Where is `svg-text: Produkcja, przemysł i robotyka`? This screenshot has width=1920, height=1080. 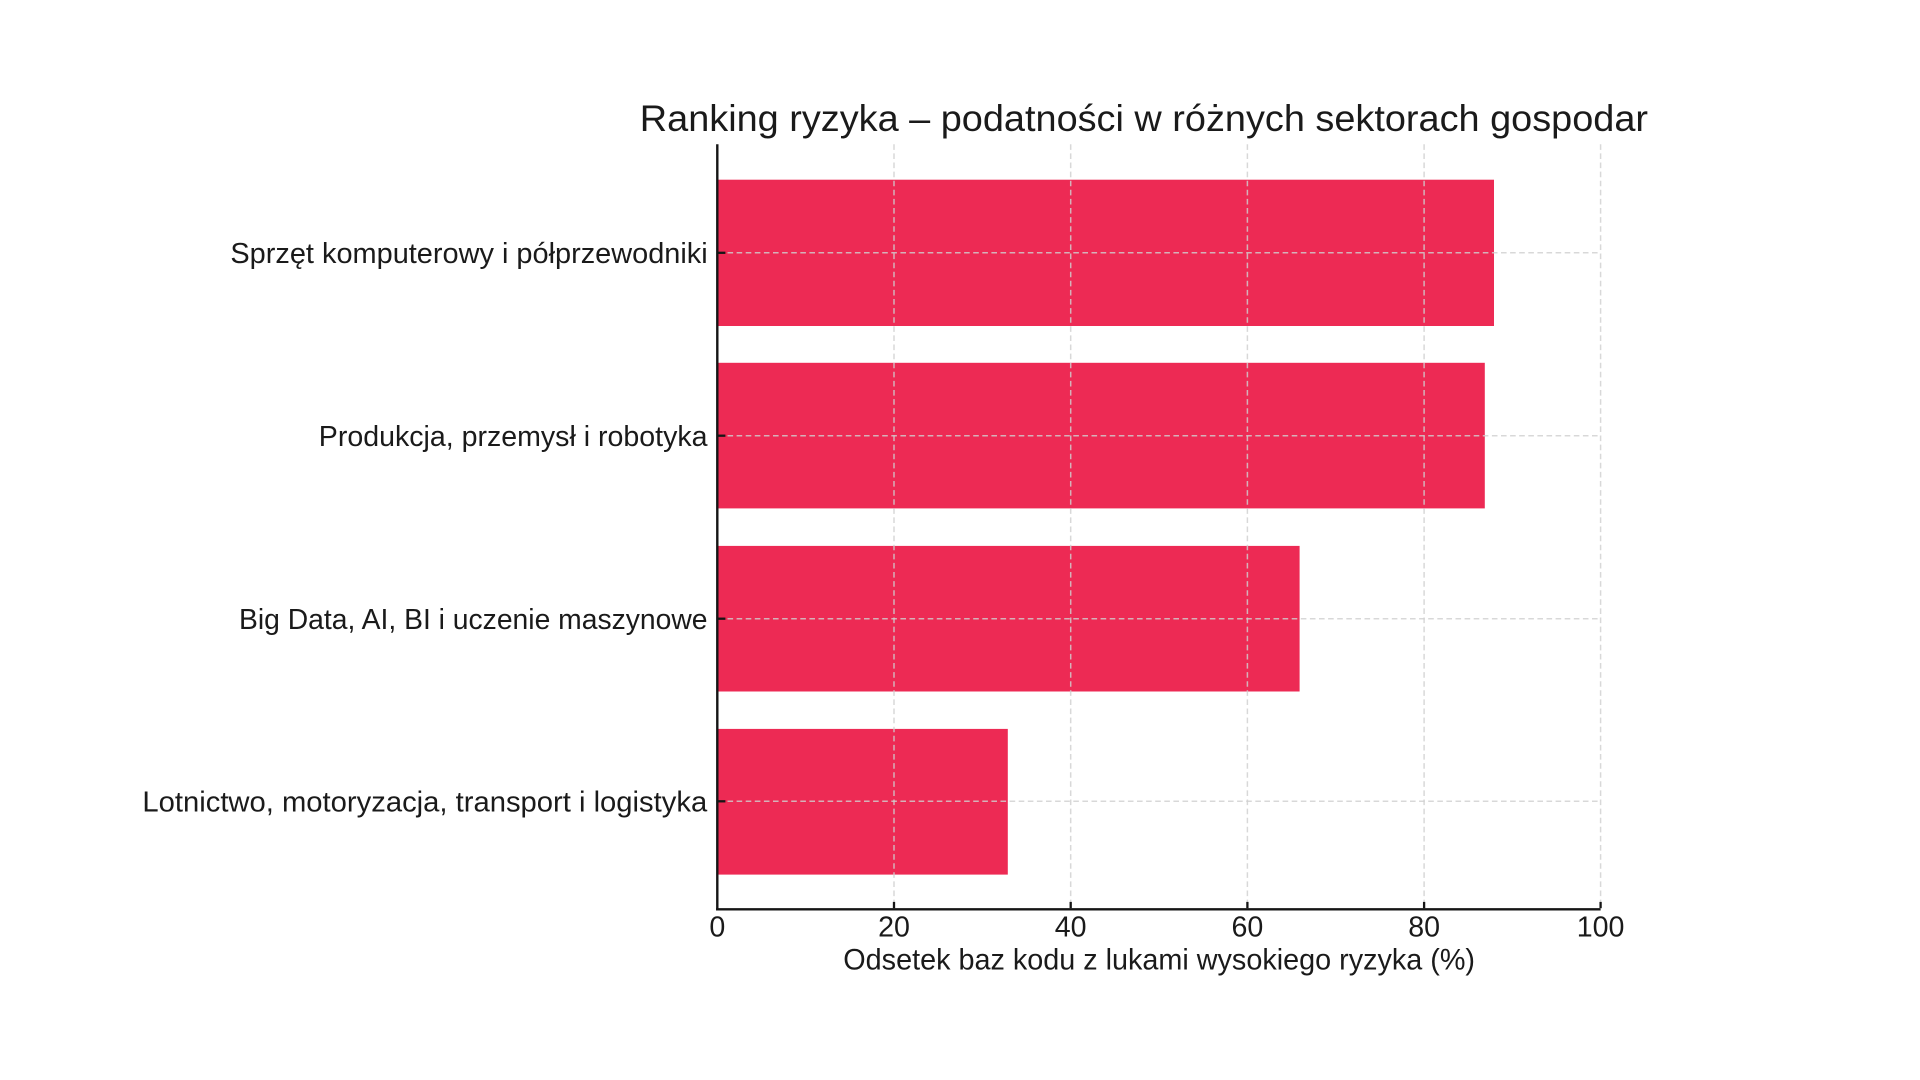 svg-text: Produkcja, przemysł i robotyka is located at coordinates (513, 437).